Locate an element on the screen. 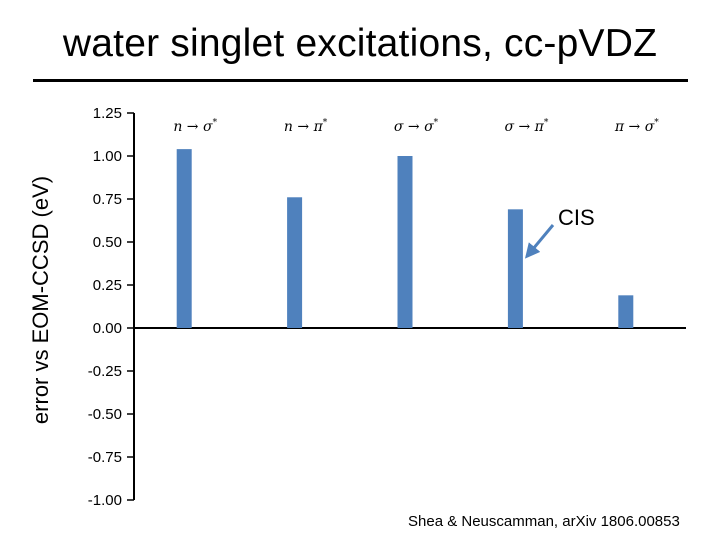 This screenshot has height=540, width=720. y-tick-label: 0.75 is located at coordinates (107, 199).